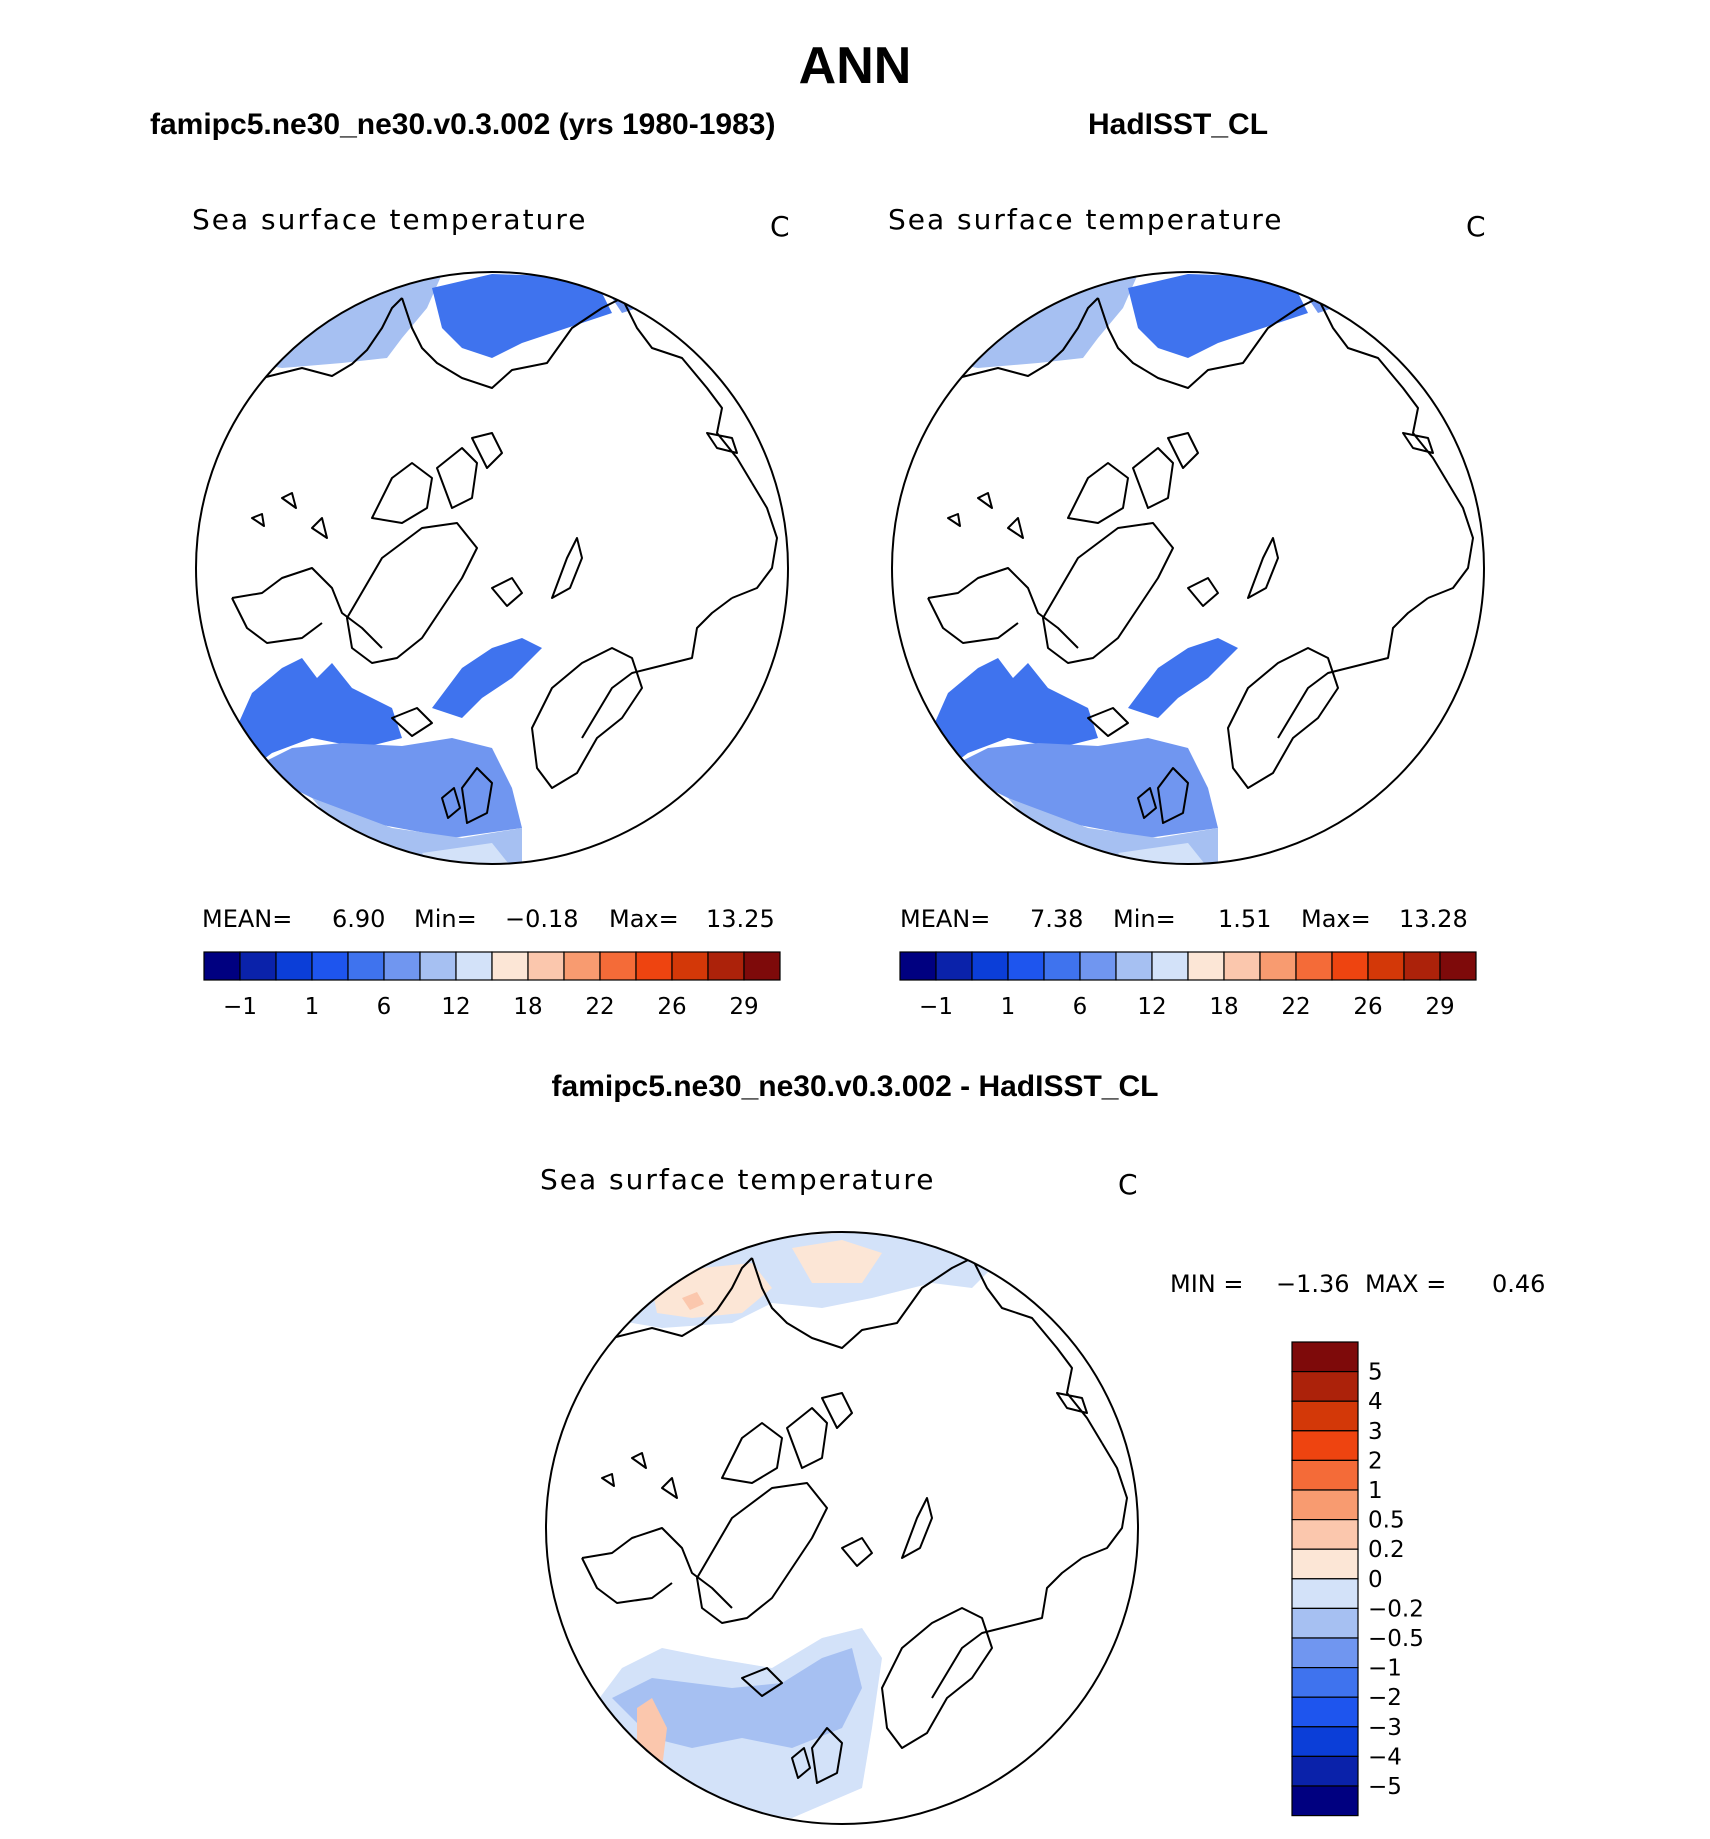 This screenshot has height=1839, width=1710. I want to click on left-min-label: Min=, so click(445, 919).